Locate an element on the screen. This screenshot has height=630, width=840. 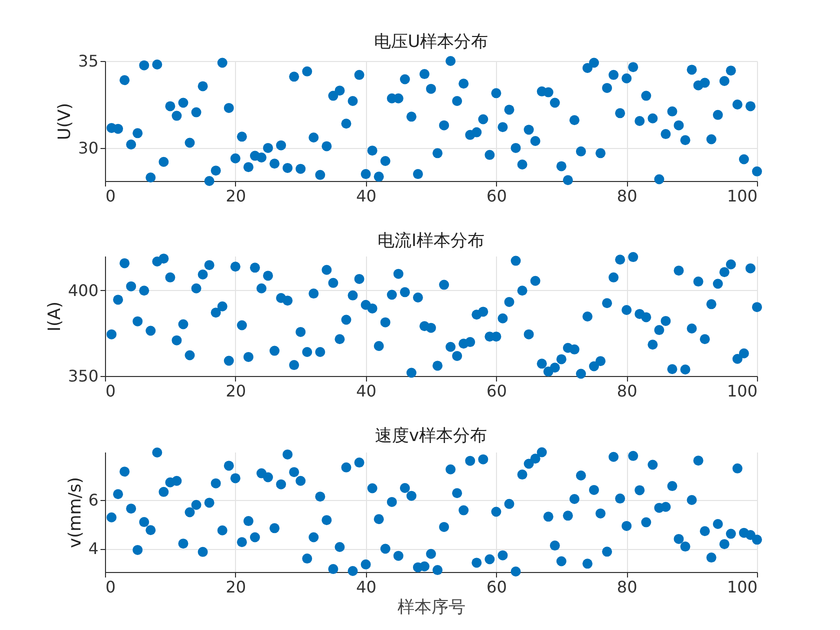
chart-title: 电压U样本分布 is located at coordinates (431, 42).